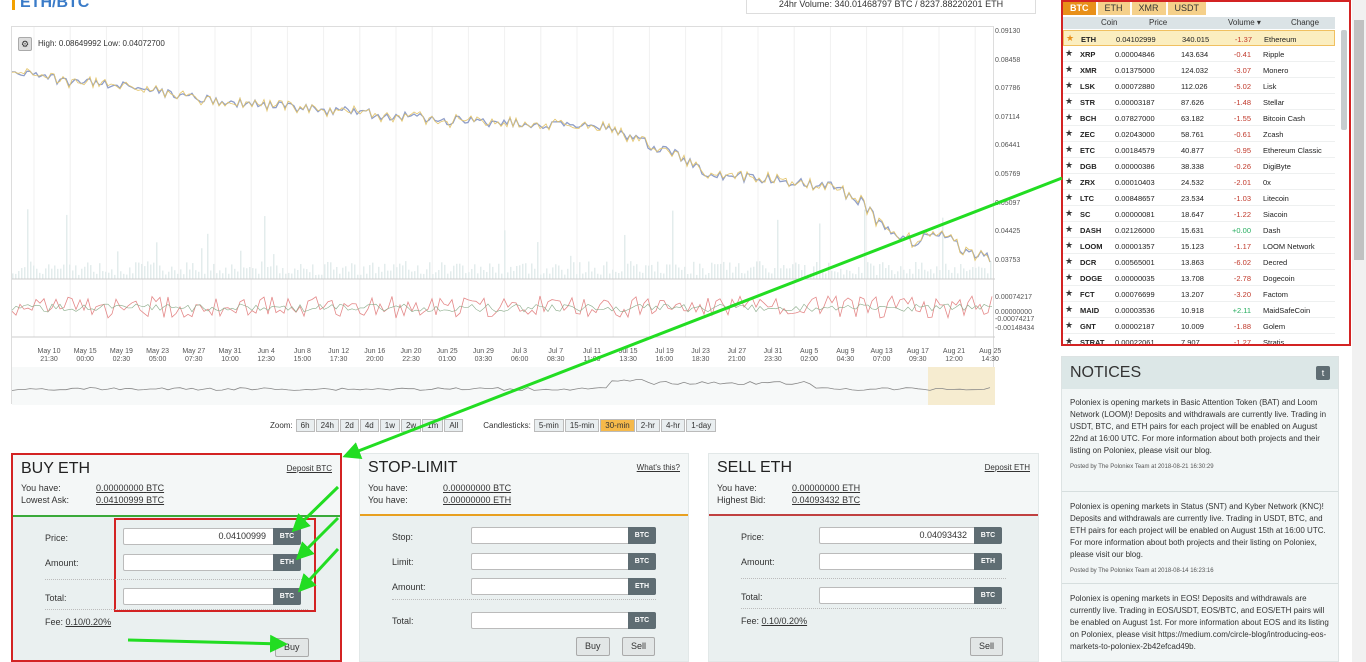 The height and width of the screenshot is (662, 1366). I want to click on navigator-window, so click(961, 386).